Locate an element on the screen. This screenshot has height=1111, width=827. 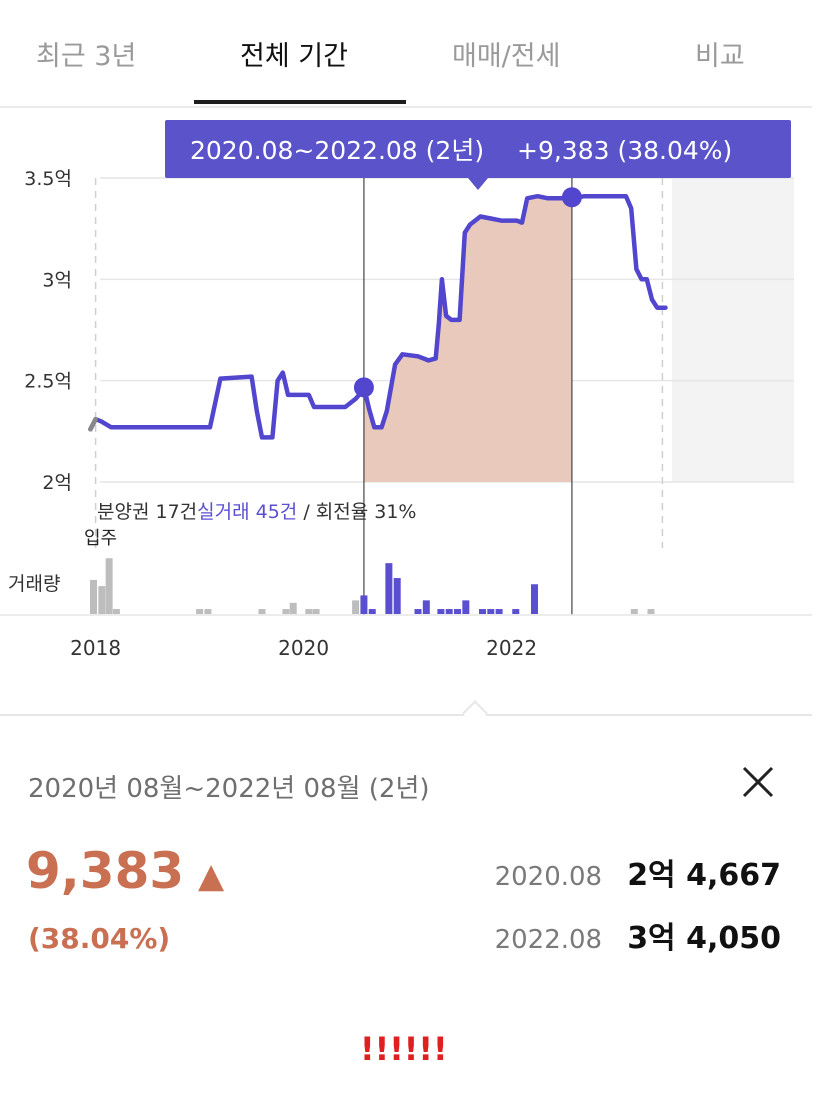
close-icon is located at coordinates (758, 782).